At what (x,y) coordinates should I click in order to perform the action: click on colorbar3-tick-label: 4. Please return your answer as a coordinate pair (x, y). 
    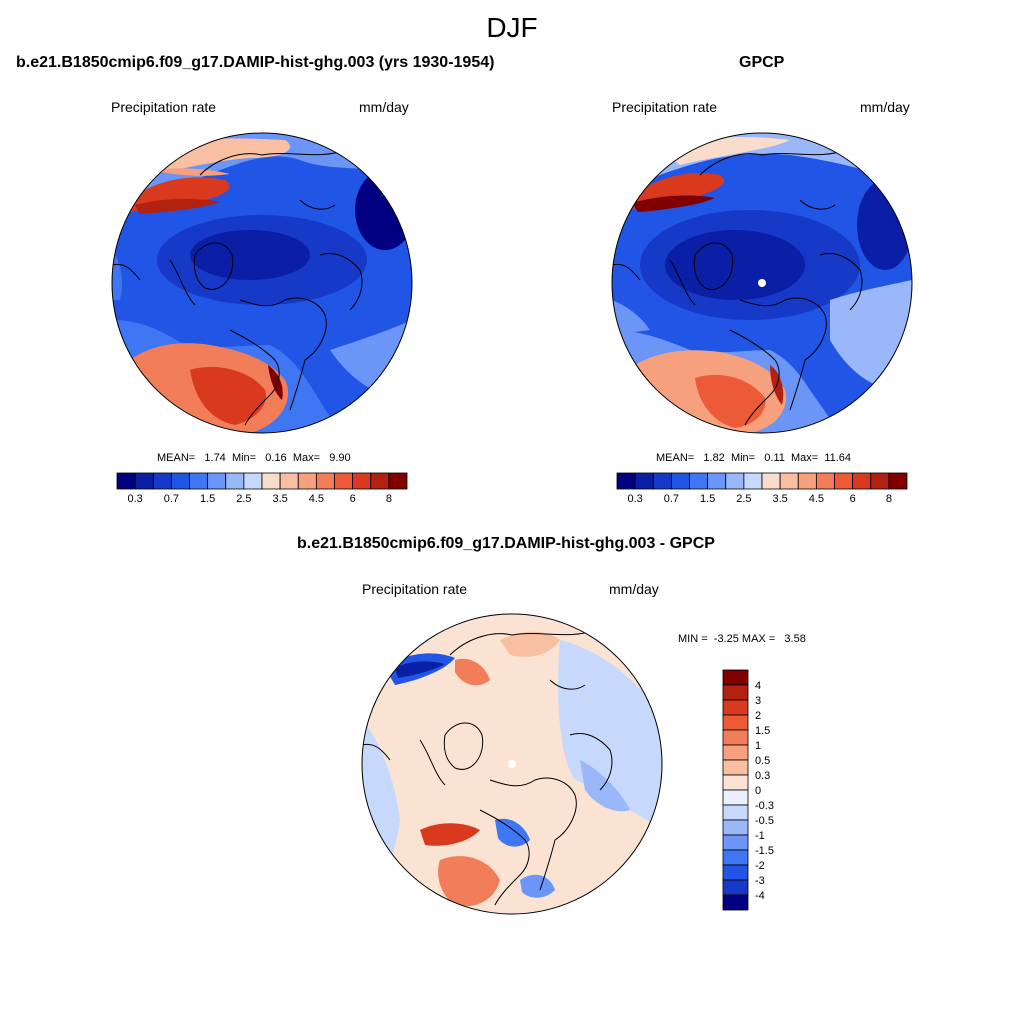
    Looking at the image, I should click on (758, 686).